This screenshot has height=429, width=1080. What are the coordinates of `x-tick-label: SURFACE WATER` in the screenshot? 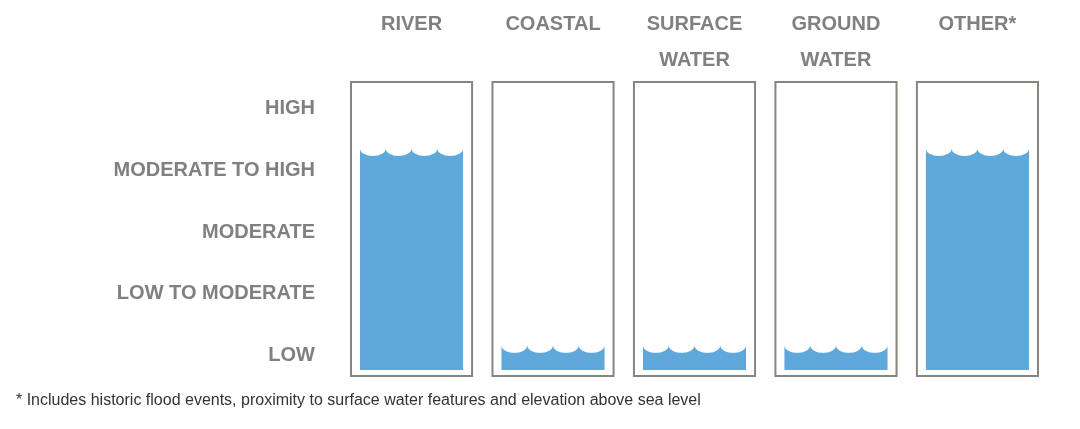 It's located at (694, 41).